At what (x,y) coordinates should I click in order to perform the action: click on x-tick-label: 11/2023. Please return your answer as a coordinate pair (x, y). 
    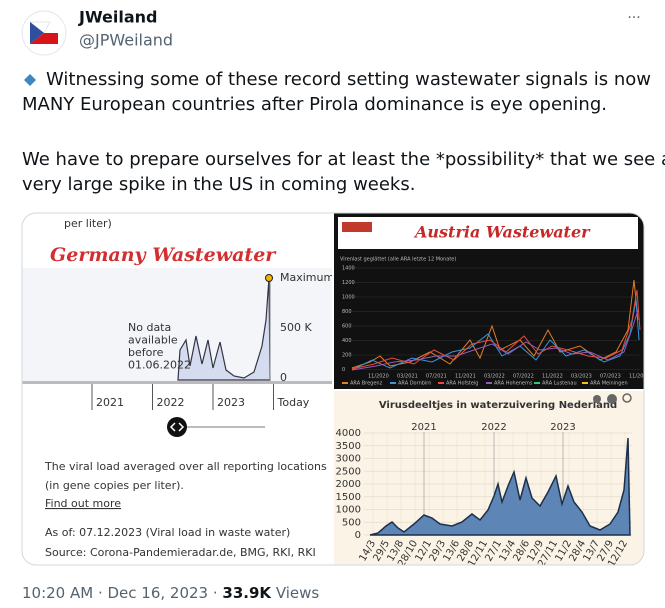
    Looking at the image, I should click on (639, 377).